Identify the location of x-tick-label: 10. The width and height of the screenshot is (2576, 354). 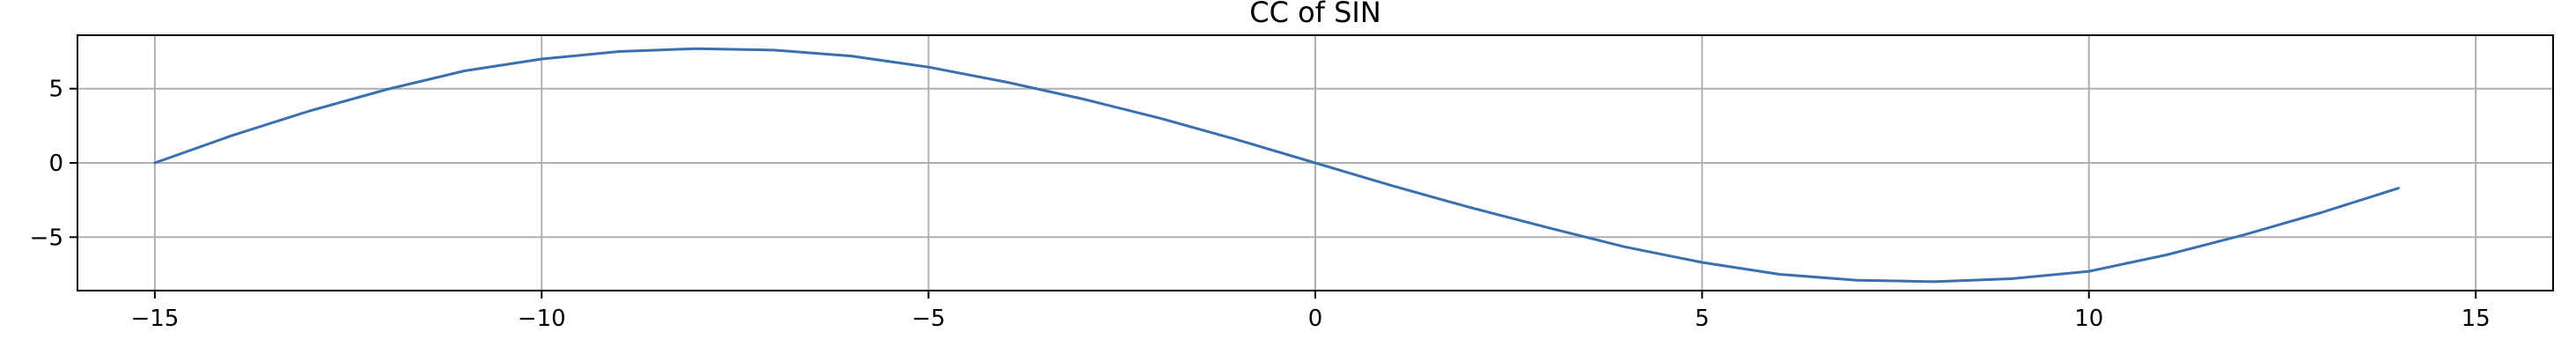
(2089, 319).